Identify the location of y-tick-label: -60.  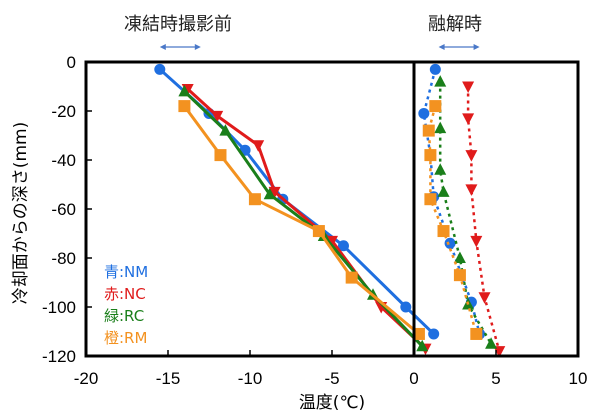
(63, 209).